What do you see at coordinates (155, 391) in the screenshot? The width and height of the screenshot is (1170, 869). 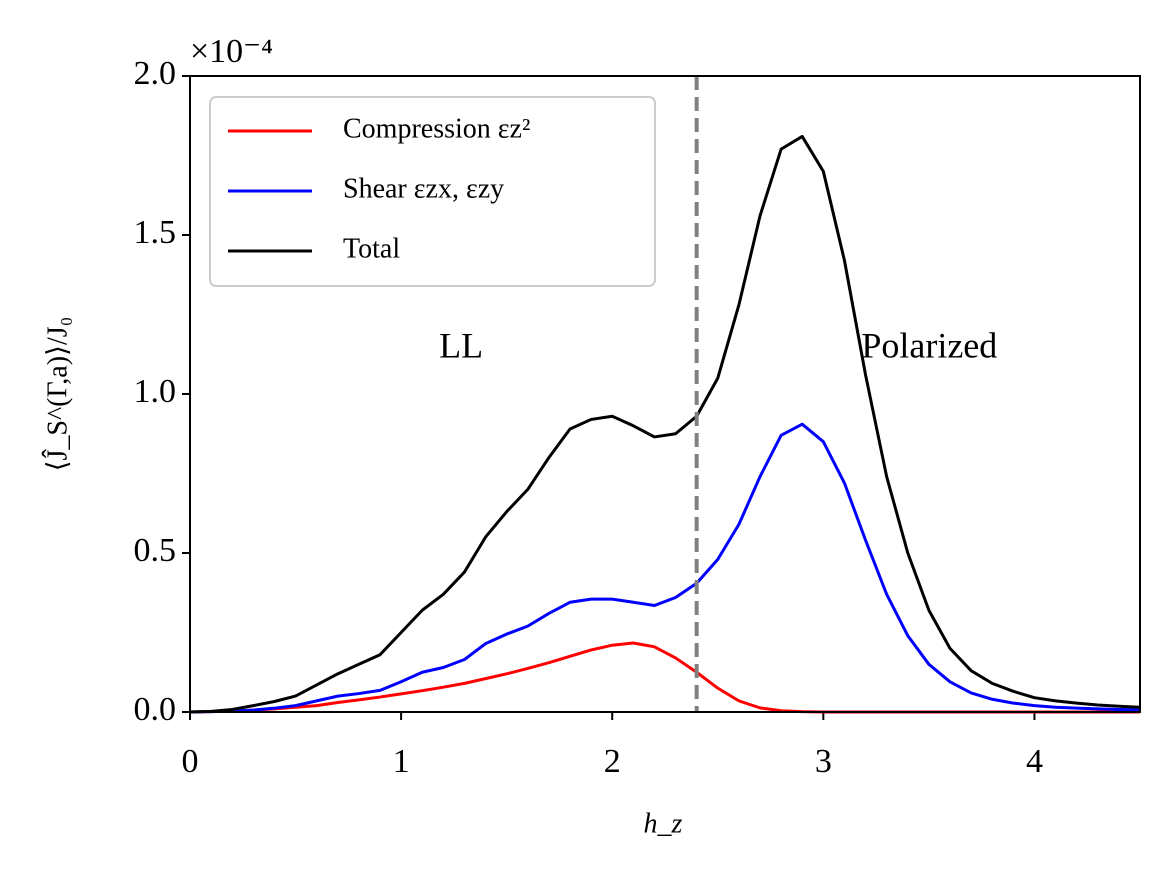 I see `y-tick-label: 1.0` at bounding box center [155, 391].